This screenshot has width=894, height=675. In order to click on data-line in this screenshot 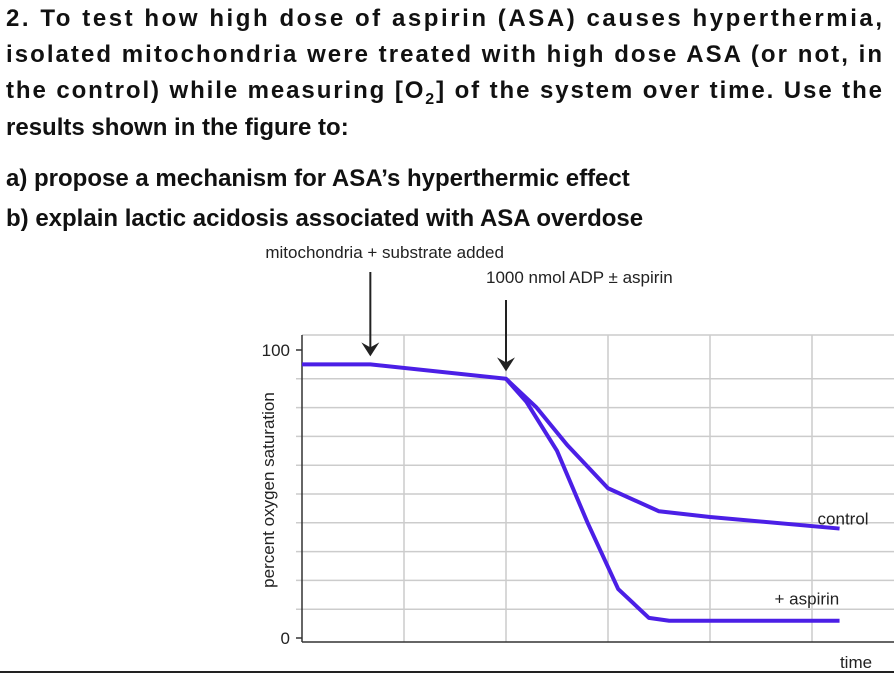, I will do `click(672, 500)`.